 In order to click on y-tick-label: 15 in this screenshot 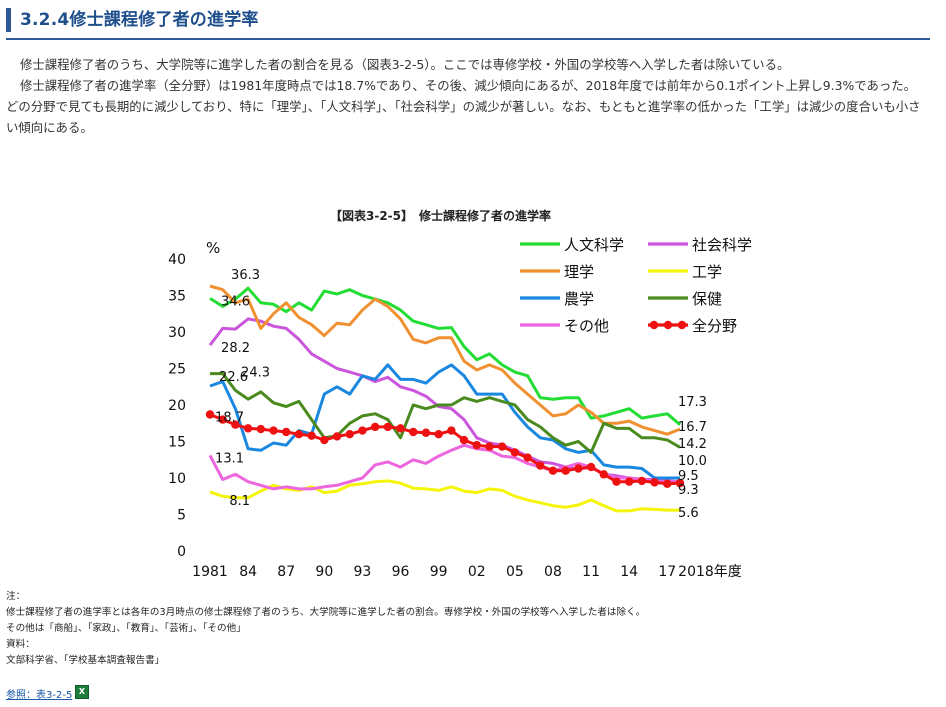, I will do `click(177, 443)`.